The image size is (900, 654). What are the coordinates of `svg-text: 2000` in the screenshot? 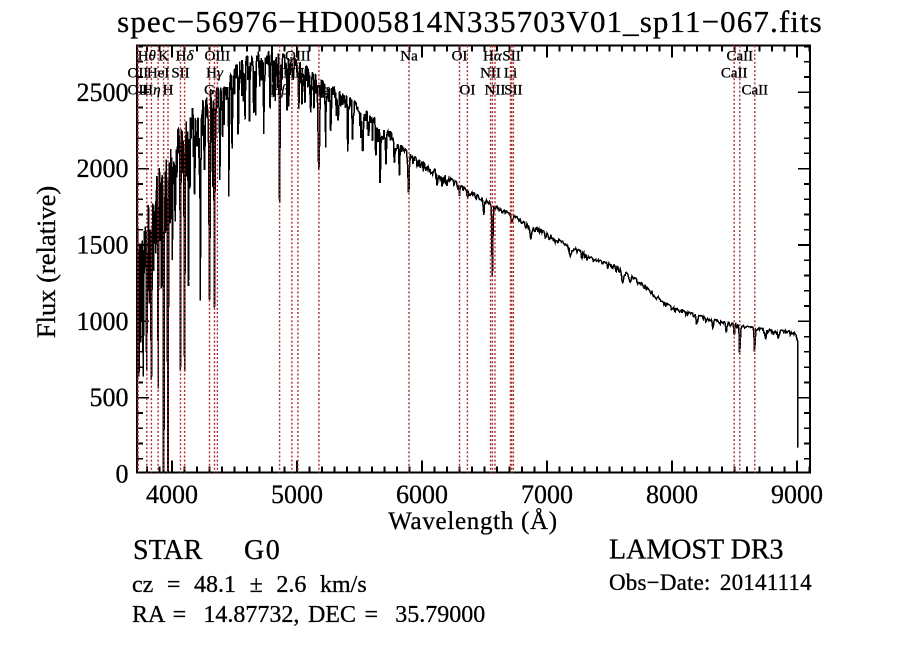 It's located at (103, 168).